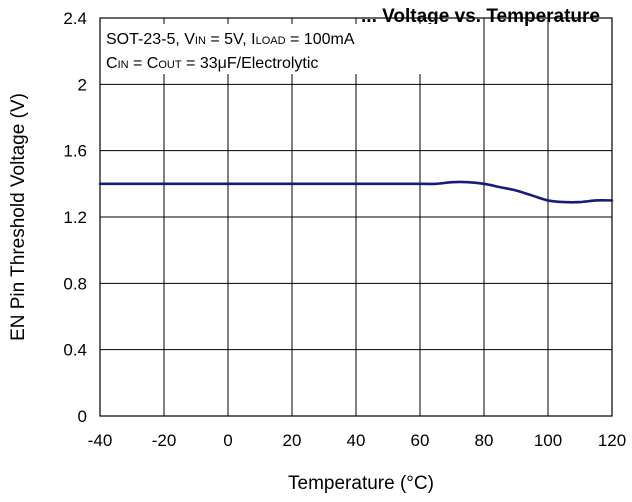 The image size is (632, 502). Describe the element at coordinates (420, 440) in the screenshot. I see `x-tick-label: 60` at that location.